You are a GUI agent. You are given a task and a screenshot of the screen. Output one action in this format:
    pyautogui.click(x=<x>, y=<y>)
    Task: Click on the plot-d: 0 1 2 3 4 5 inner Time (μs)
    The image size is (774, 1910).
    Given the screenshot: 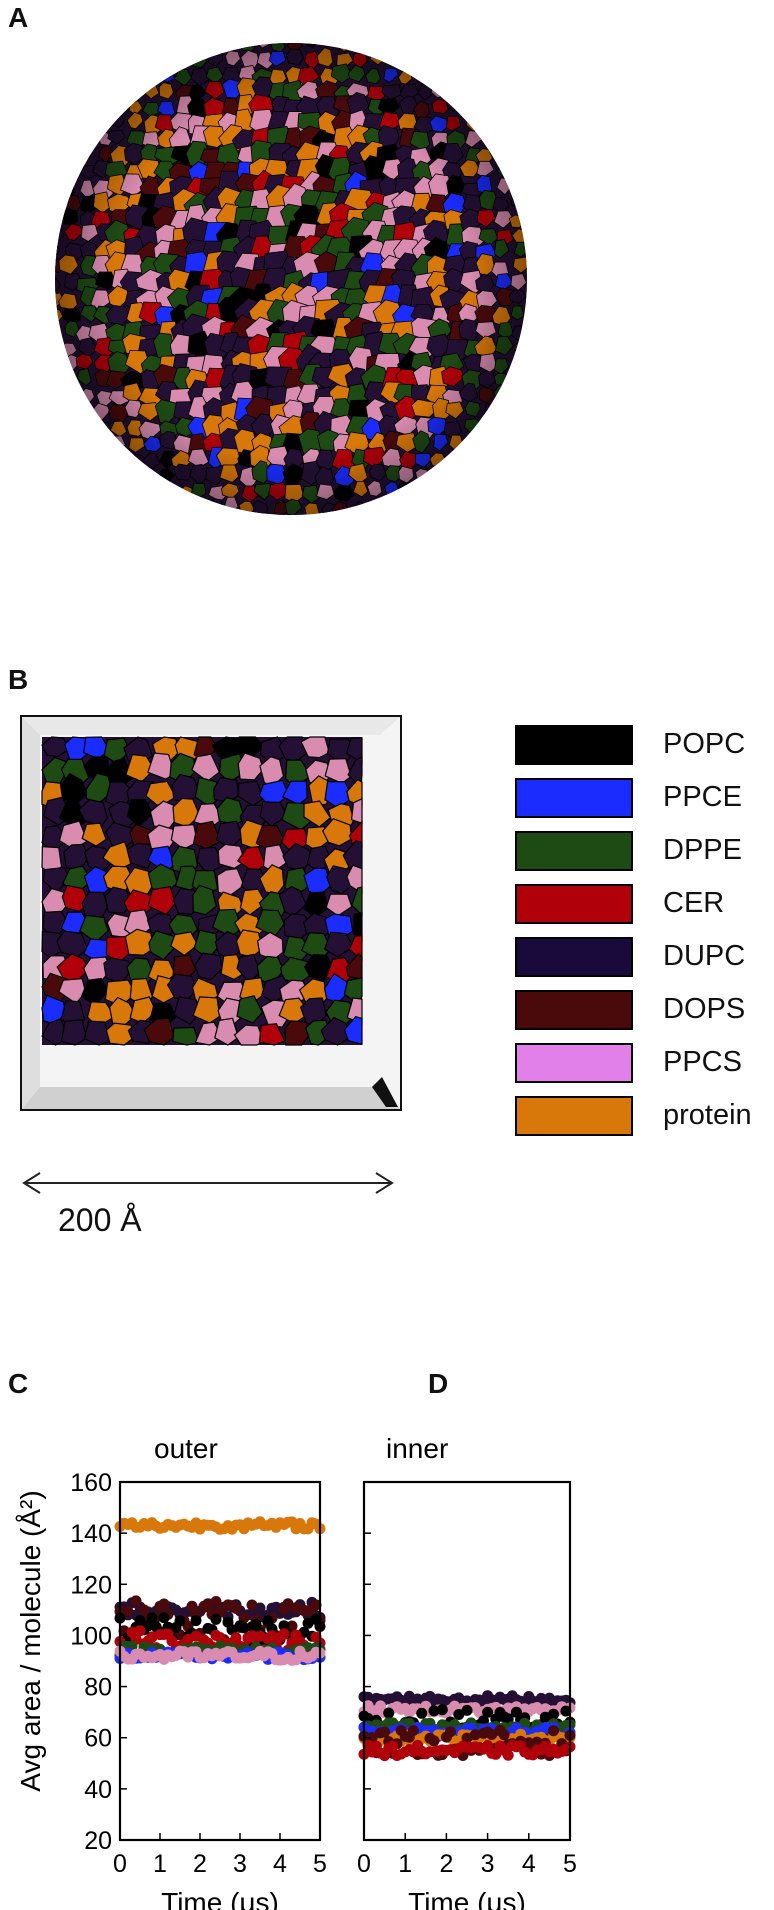 What is the action you would take?
    pyautogui.click(x=467, y=1671)
    